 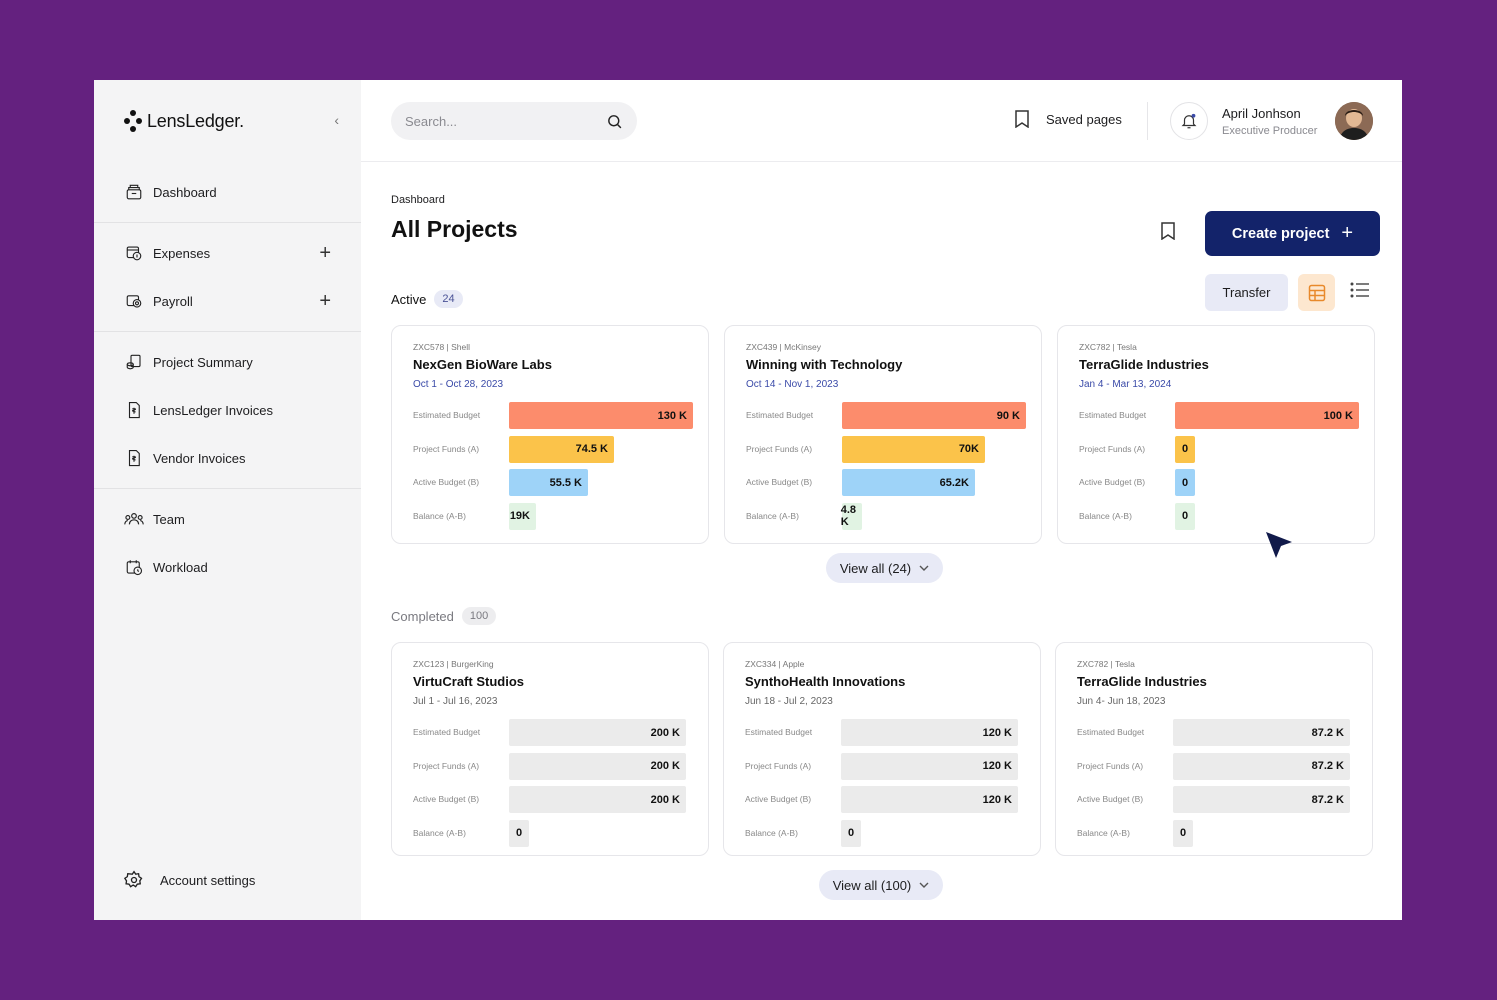 What do you see at coordinates (133, 879) in the screenshot?
I see `gear-icon` at bounding box center [133, 879].